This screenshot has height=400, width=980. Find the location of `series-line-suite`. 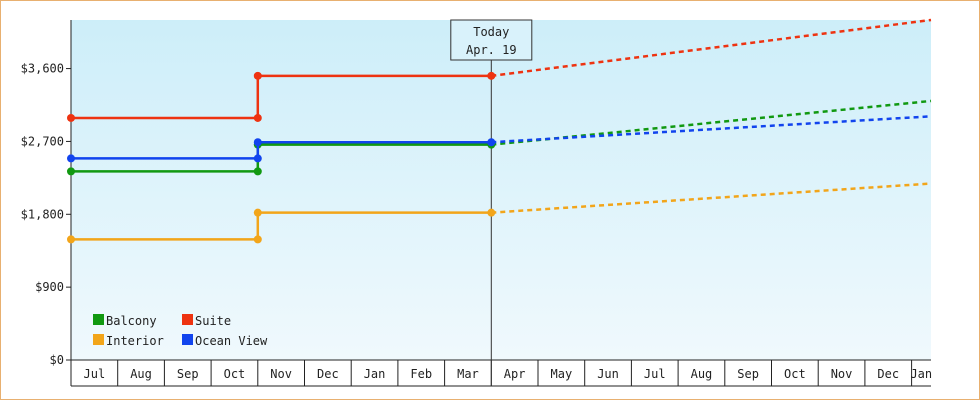

series-line-suite is located at coordinates (281, 97).